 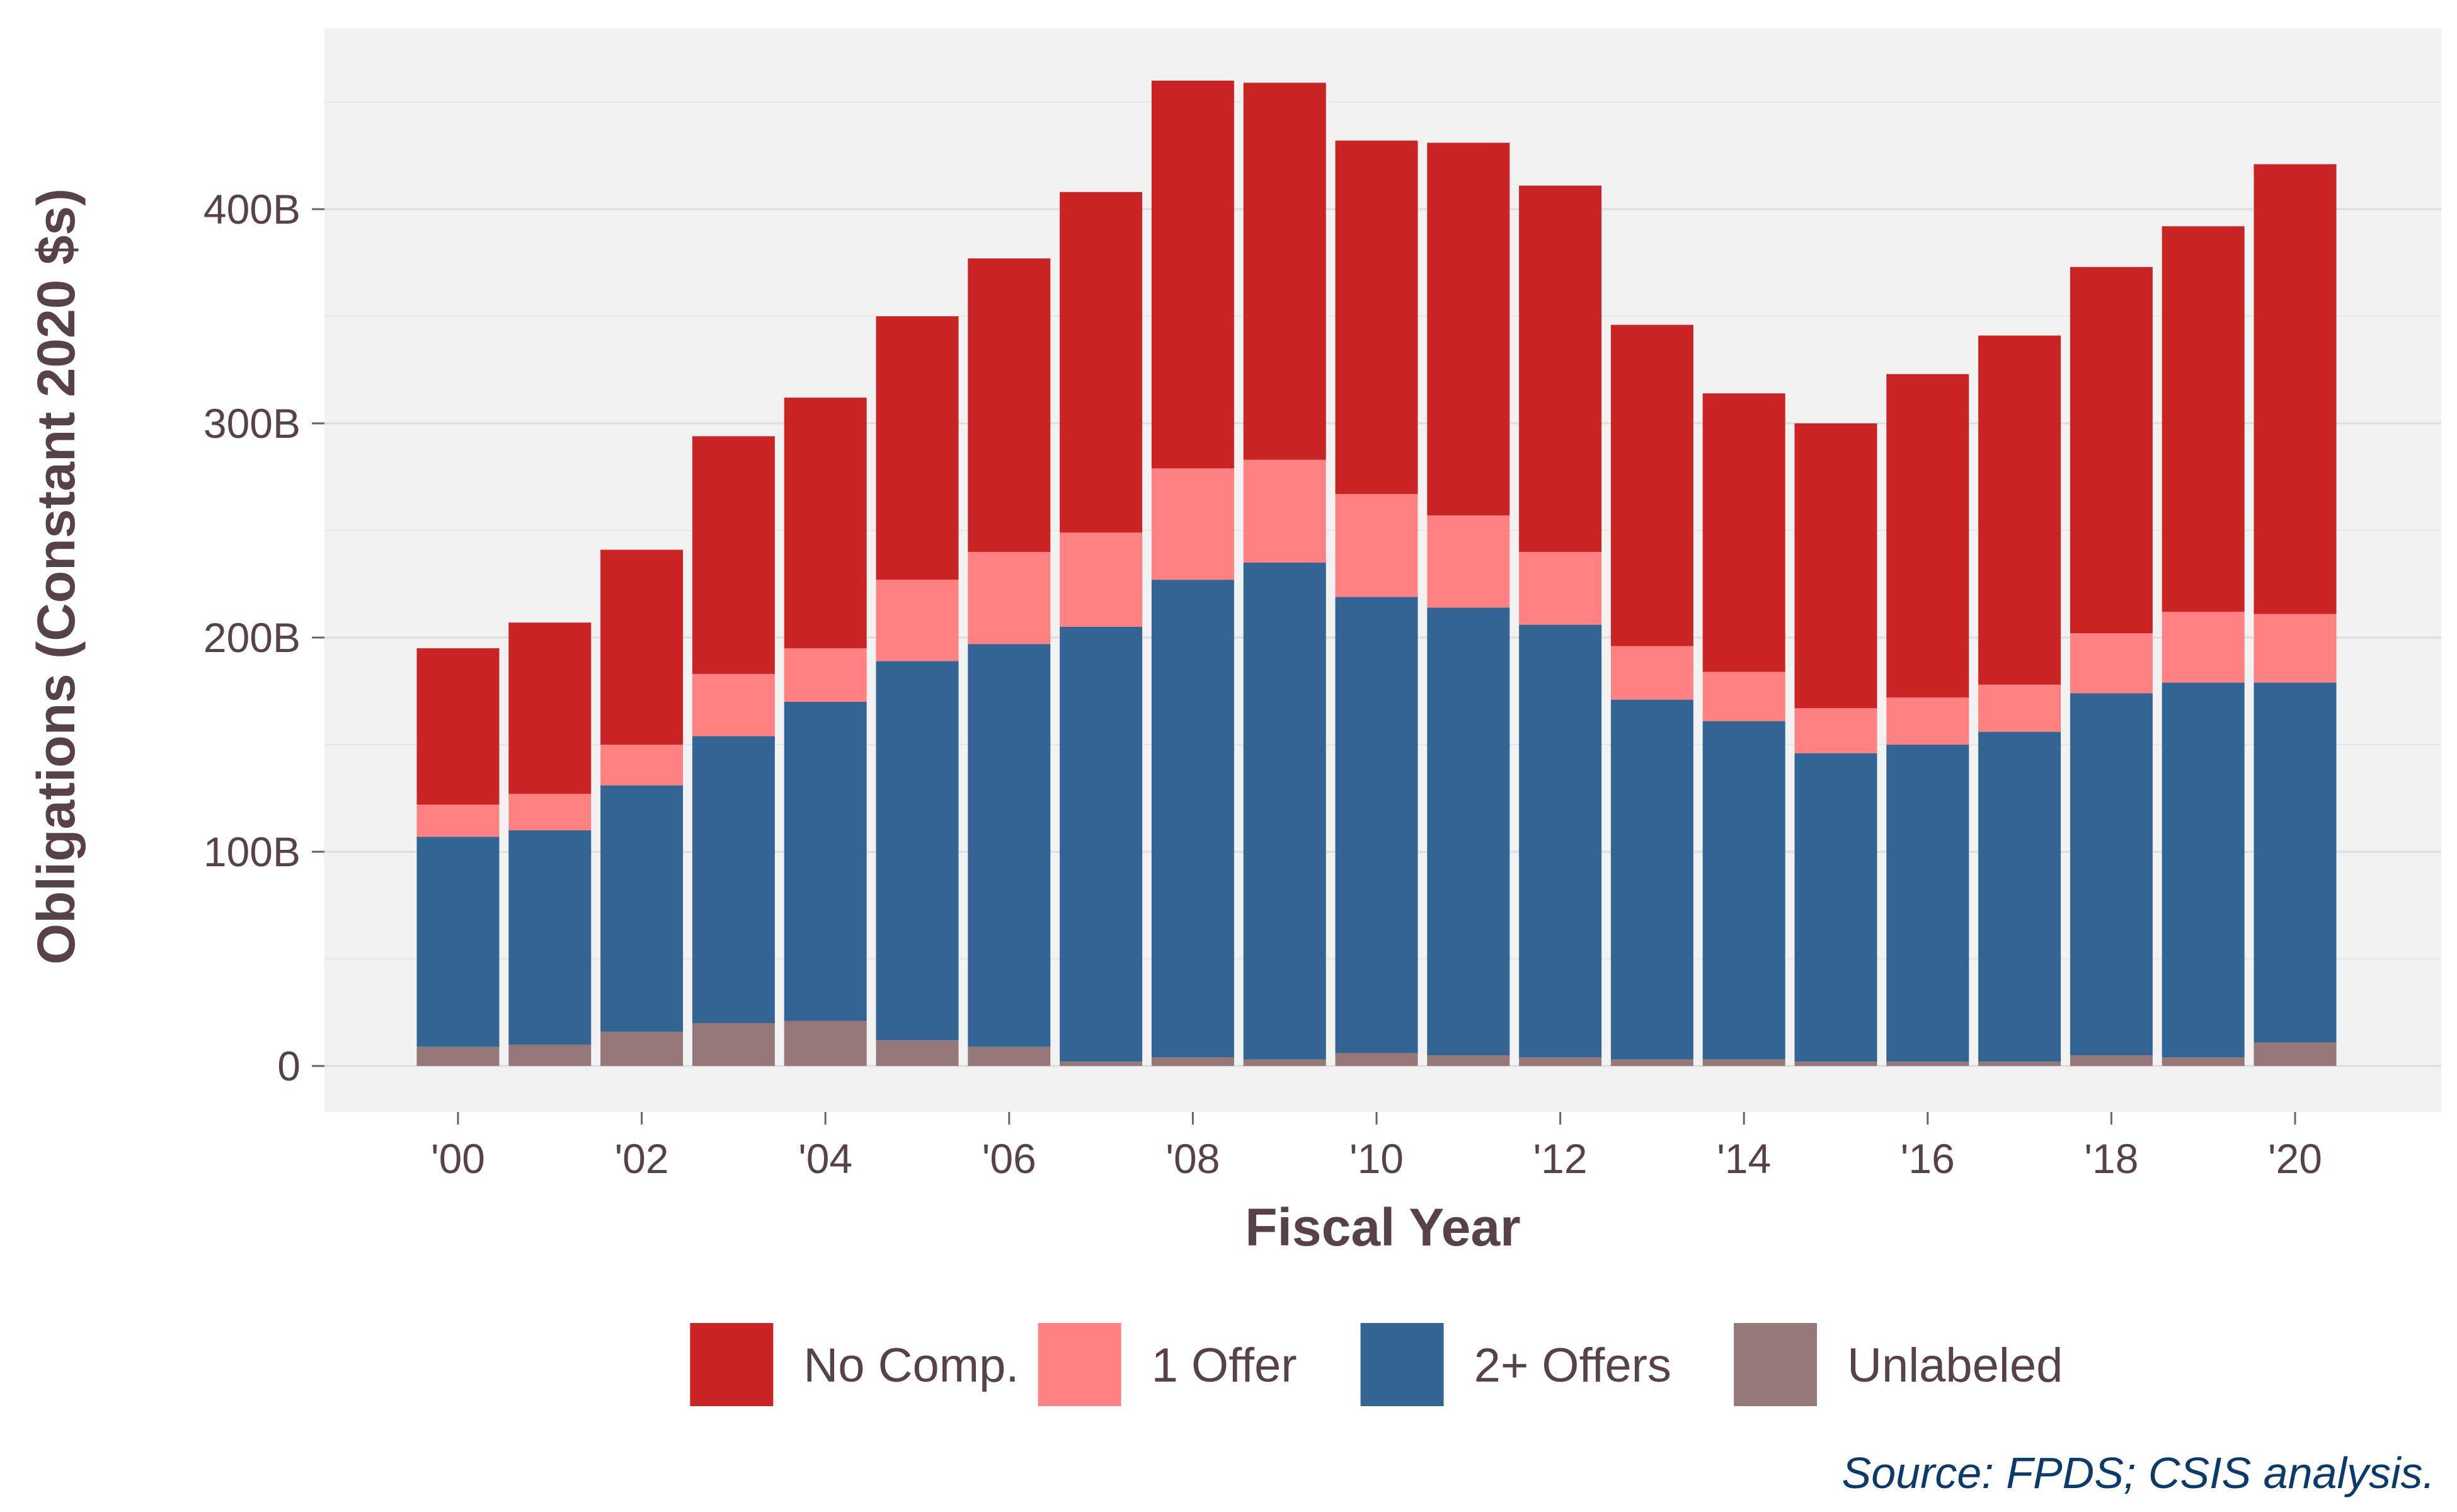 I want to click on bar-unlabeled-2002, so click(x=642, y=1048).